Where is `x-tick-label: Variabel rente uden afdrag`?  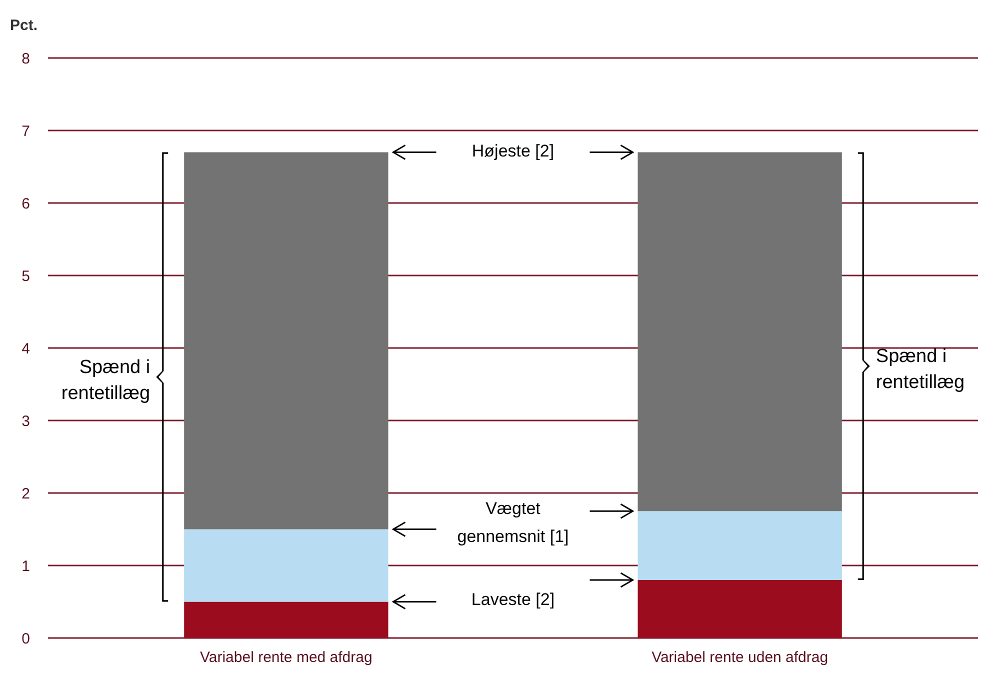
x-tick-label: Variabel rente uden afdrag is located at coordinates (740, 657).